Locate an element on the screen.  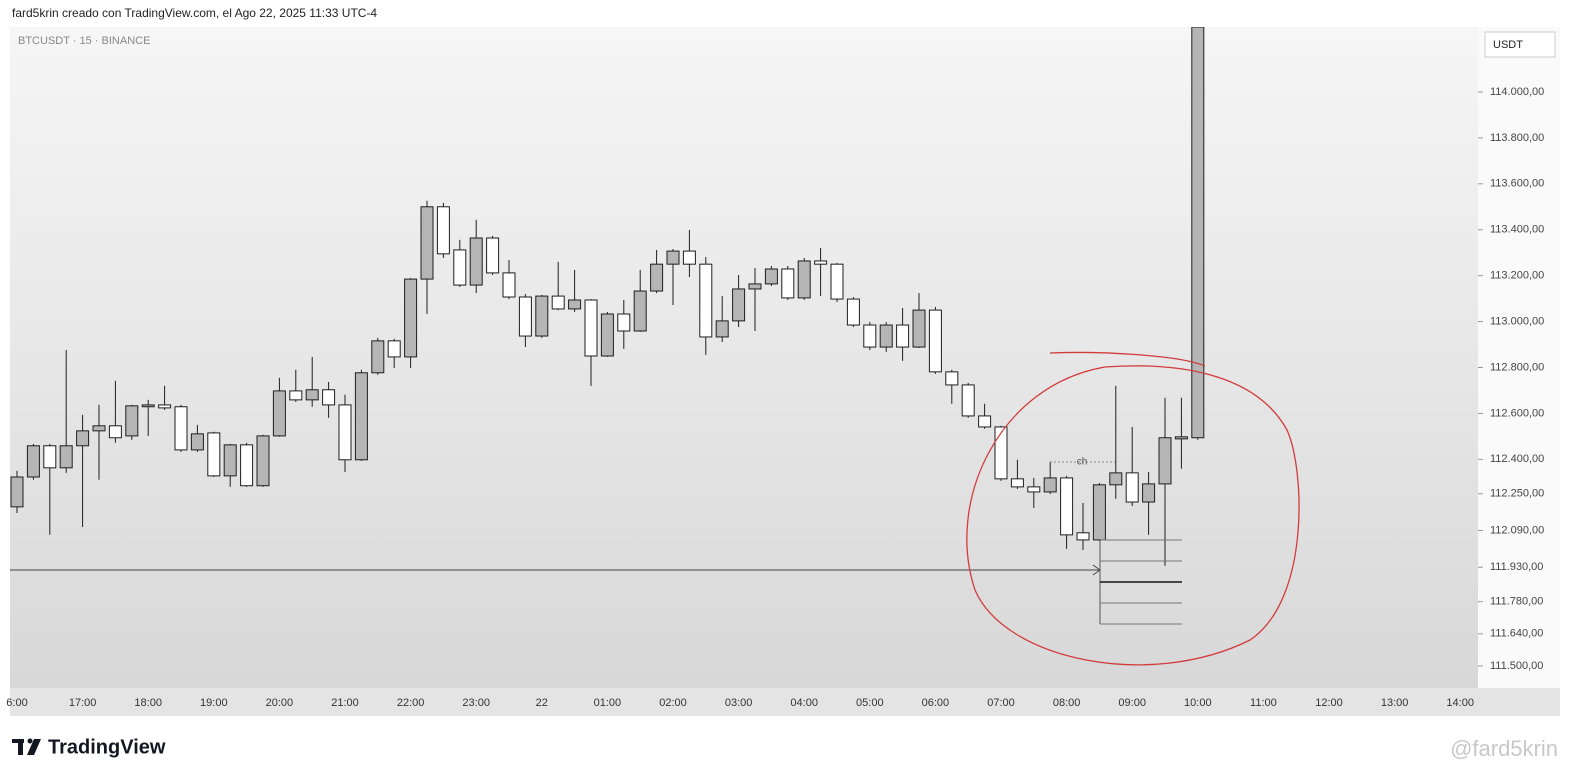
x-tick-label: 10:00 is located at coordinates (1198, 703).